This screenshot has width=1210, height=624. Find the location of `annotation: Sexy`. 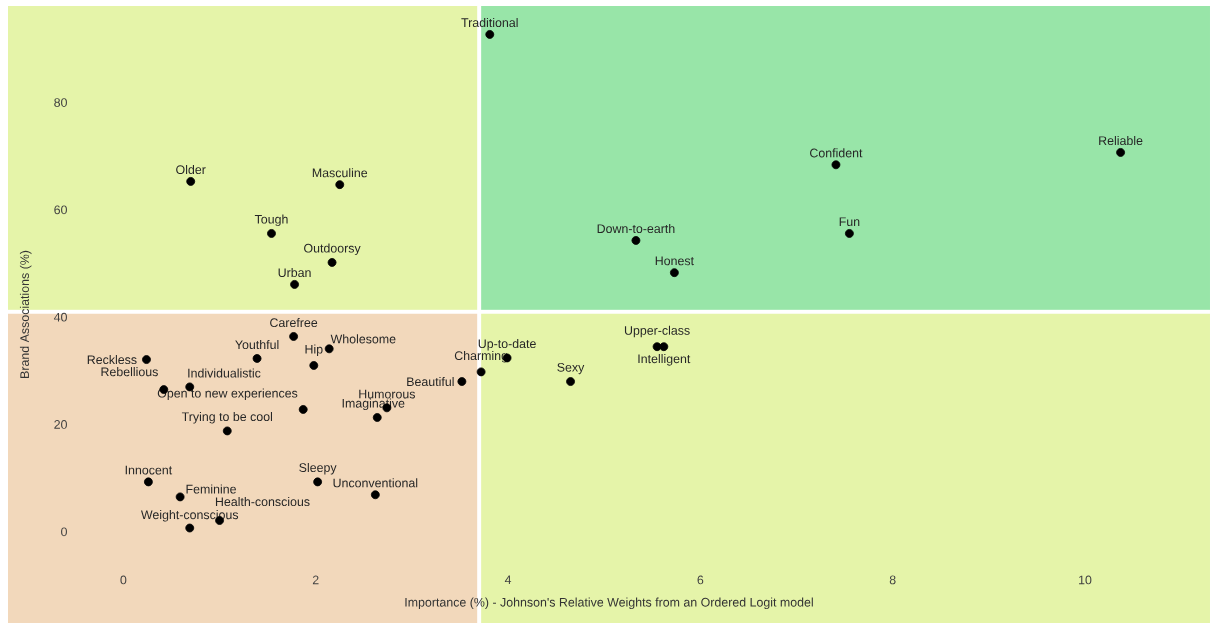

annotation: Sexy is located at coordinates (571, 368).